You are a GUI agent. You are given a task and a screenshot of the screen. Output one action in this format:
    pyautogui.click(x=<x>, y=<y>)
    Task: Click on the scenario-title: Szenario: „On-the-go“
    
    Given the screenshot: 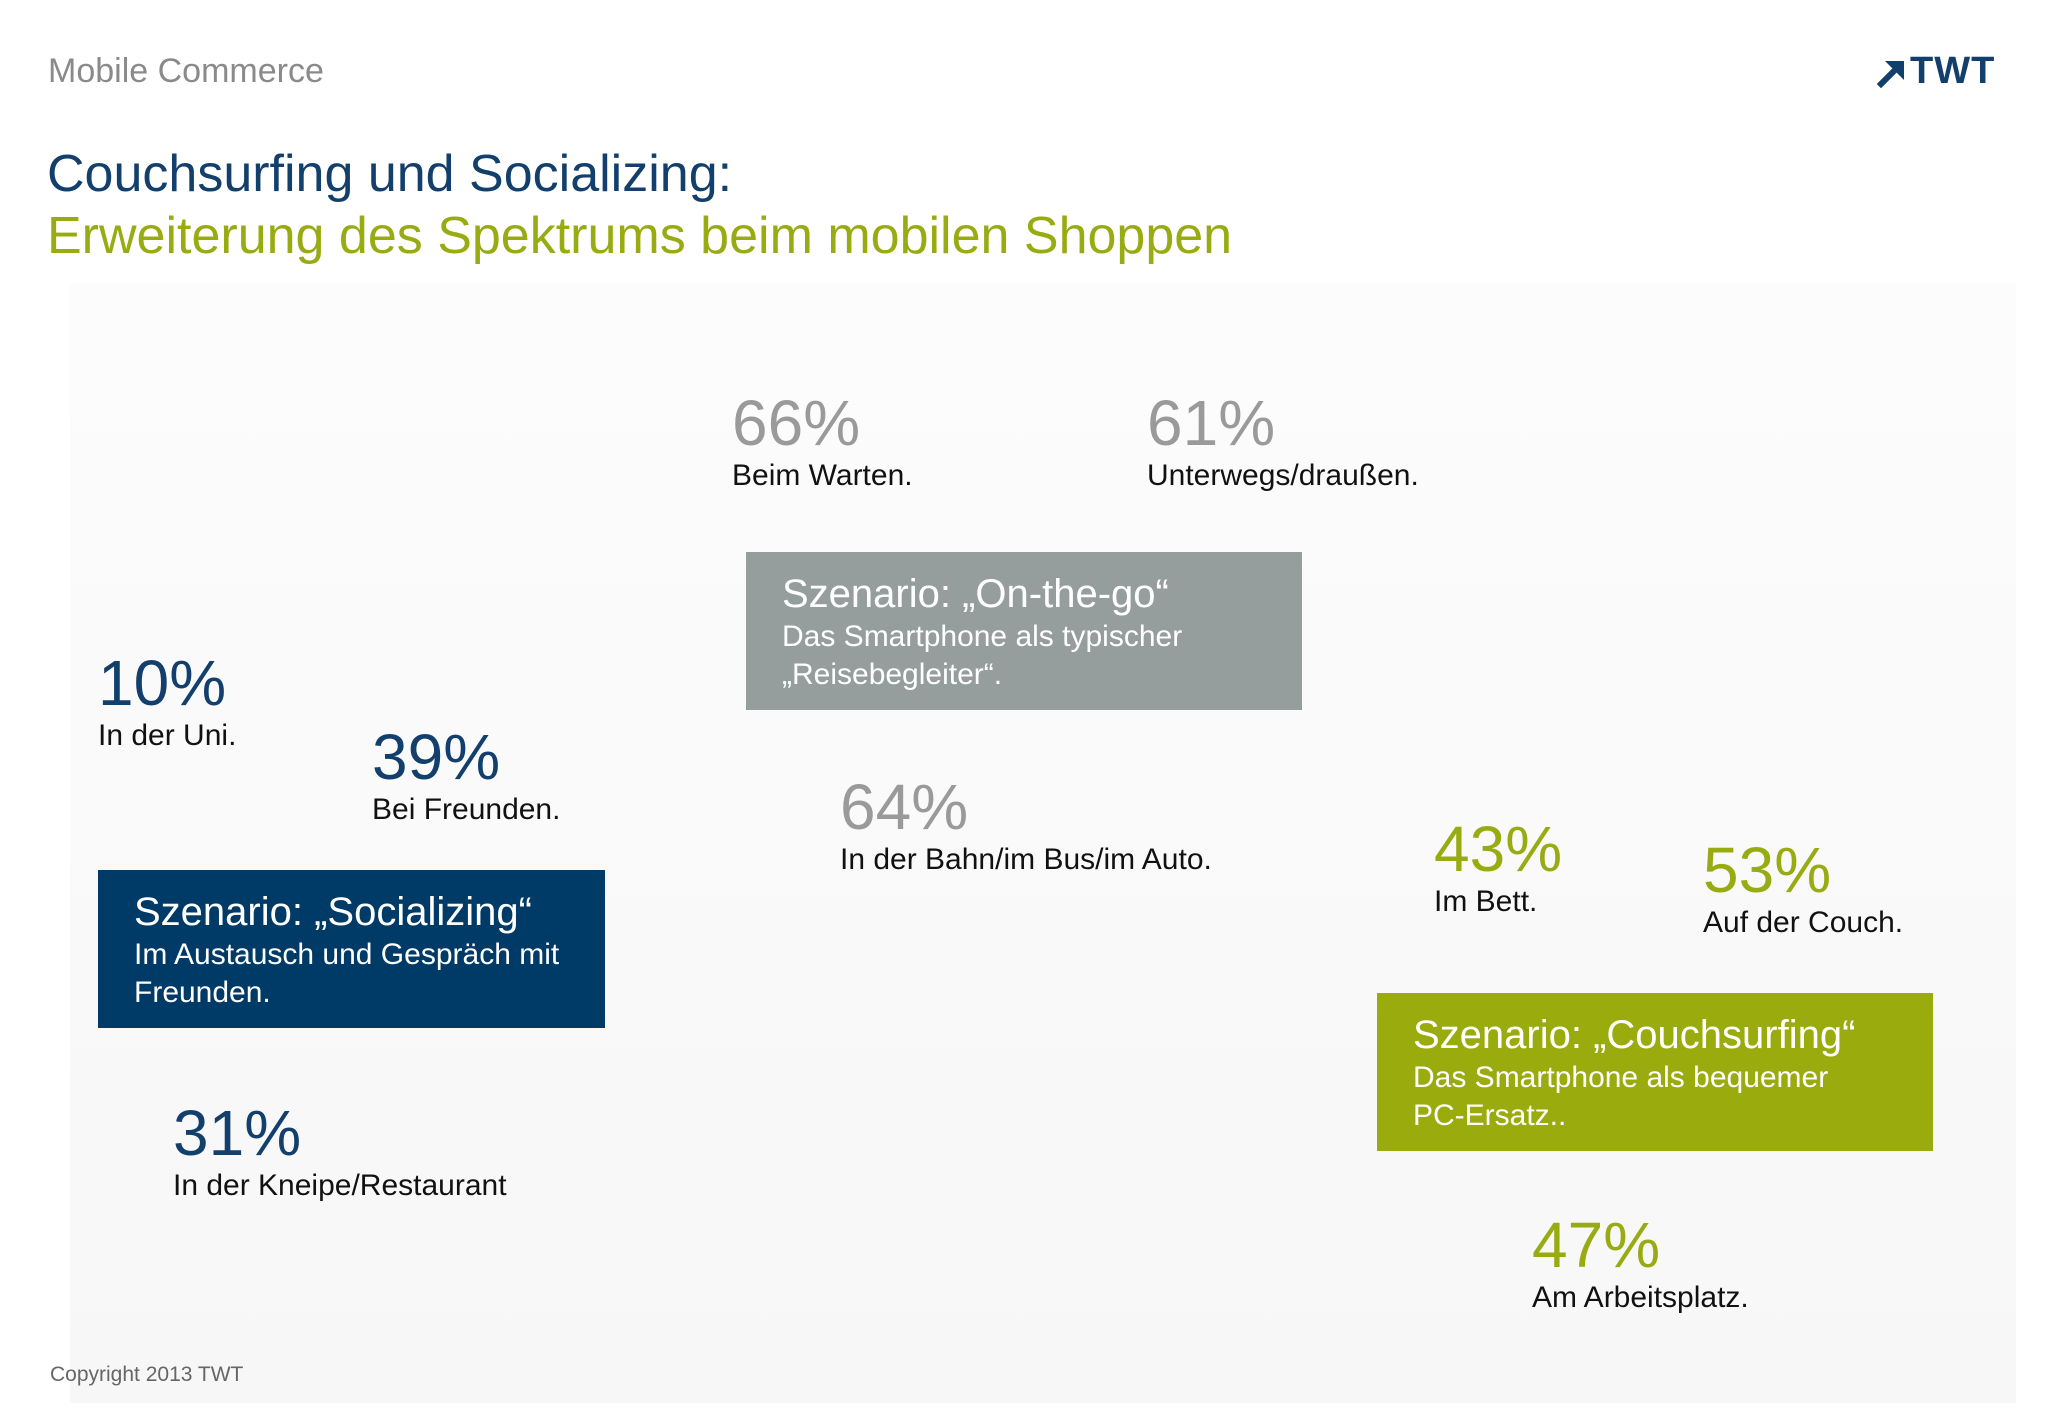 What is the action you would take?
    pyautogui.click(x=975, y=594)
    